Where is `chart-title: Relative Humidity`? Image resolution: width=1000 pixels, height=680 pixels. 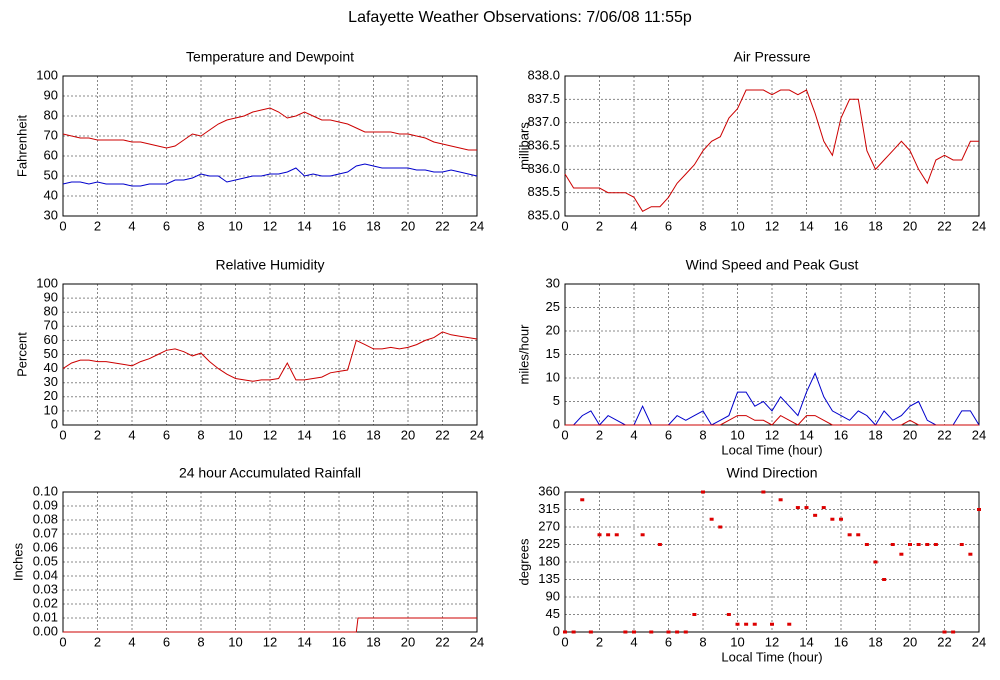
chart-title: Relative Humidity is located at coordinates (270, 265).